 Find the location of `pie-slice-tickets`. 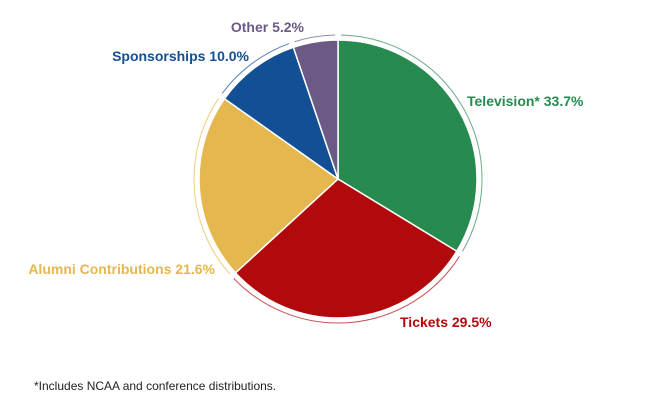

pie-slice-tickets is located at coordinates (346, 248).